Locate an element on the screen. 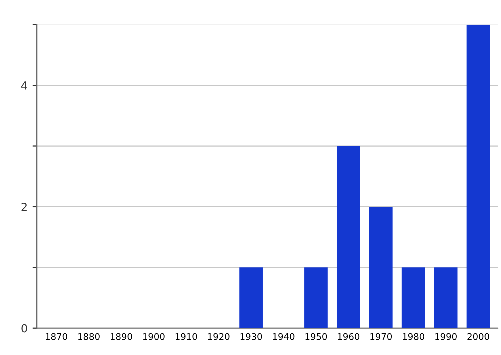  x-tick-label: 1960 is located at coordinates (349, 336).